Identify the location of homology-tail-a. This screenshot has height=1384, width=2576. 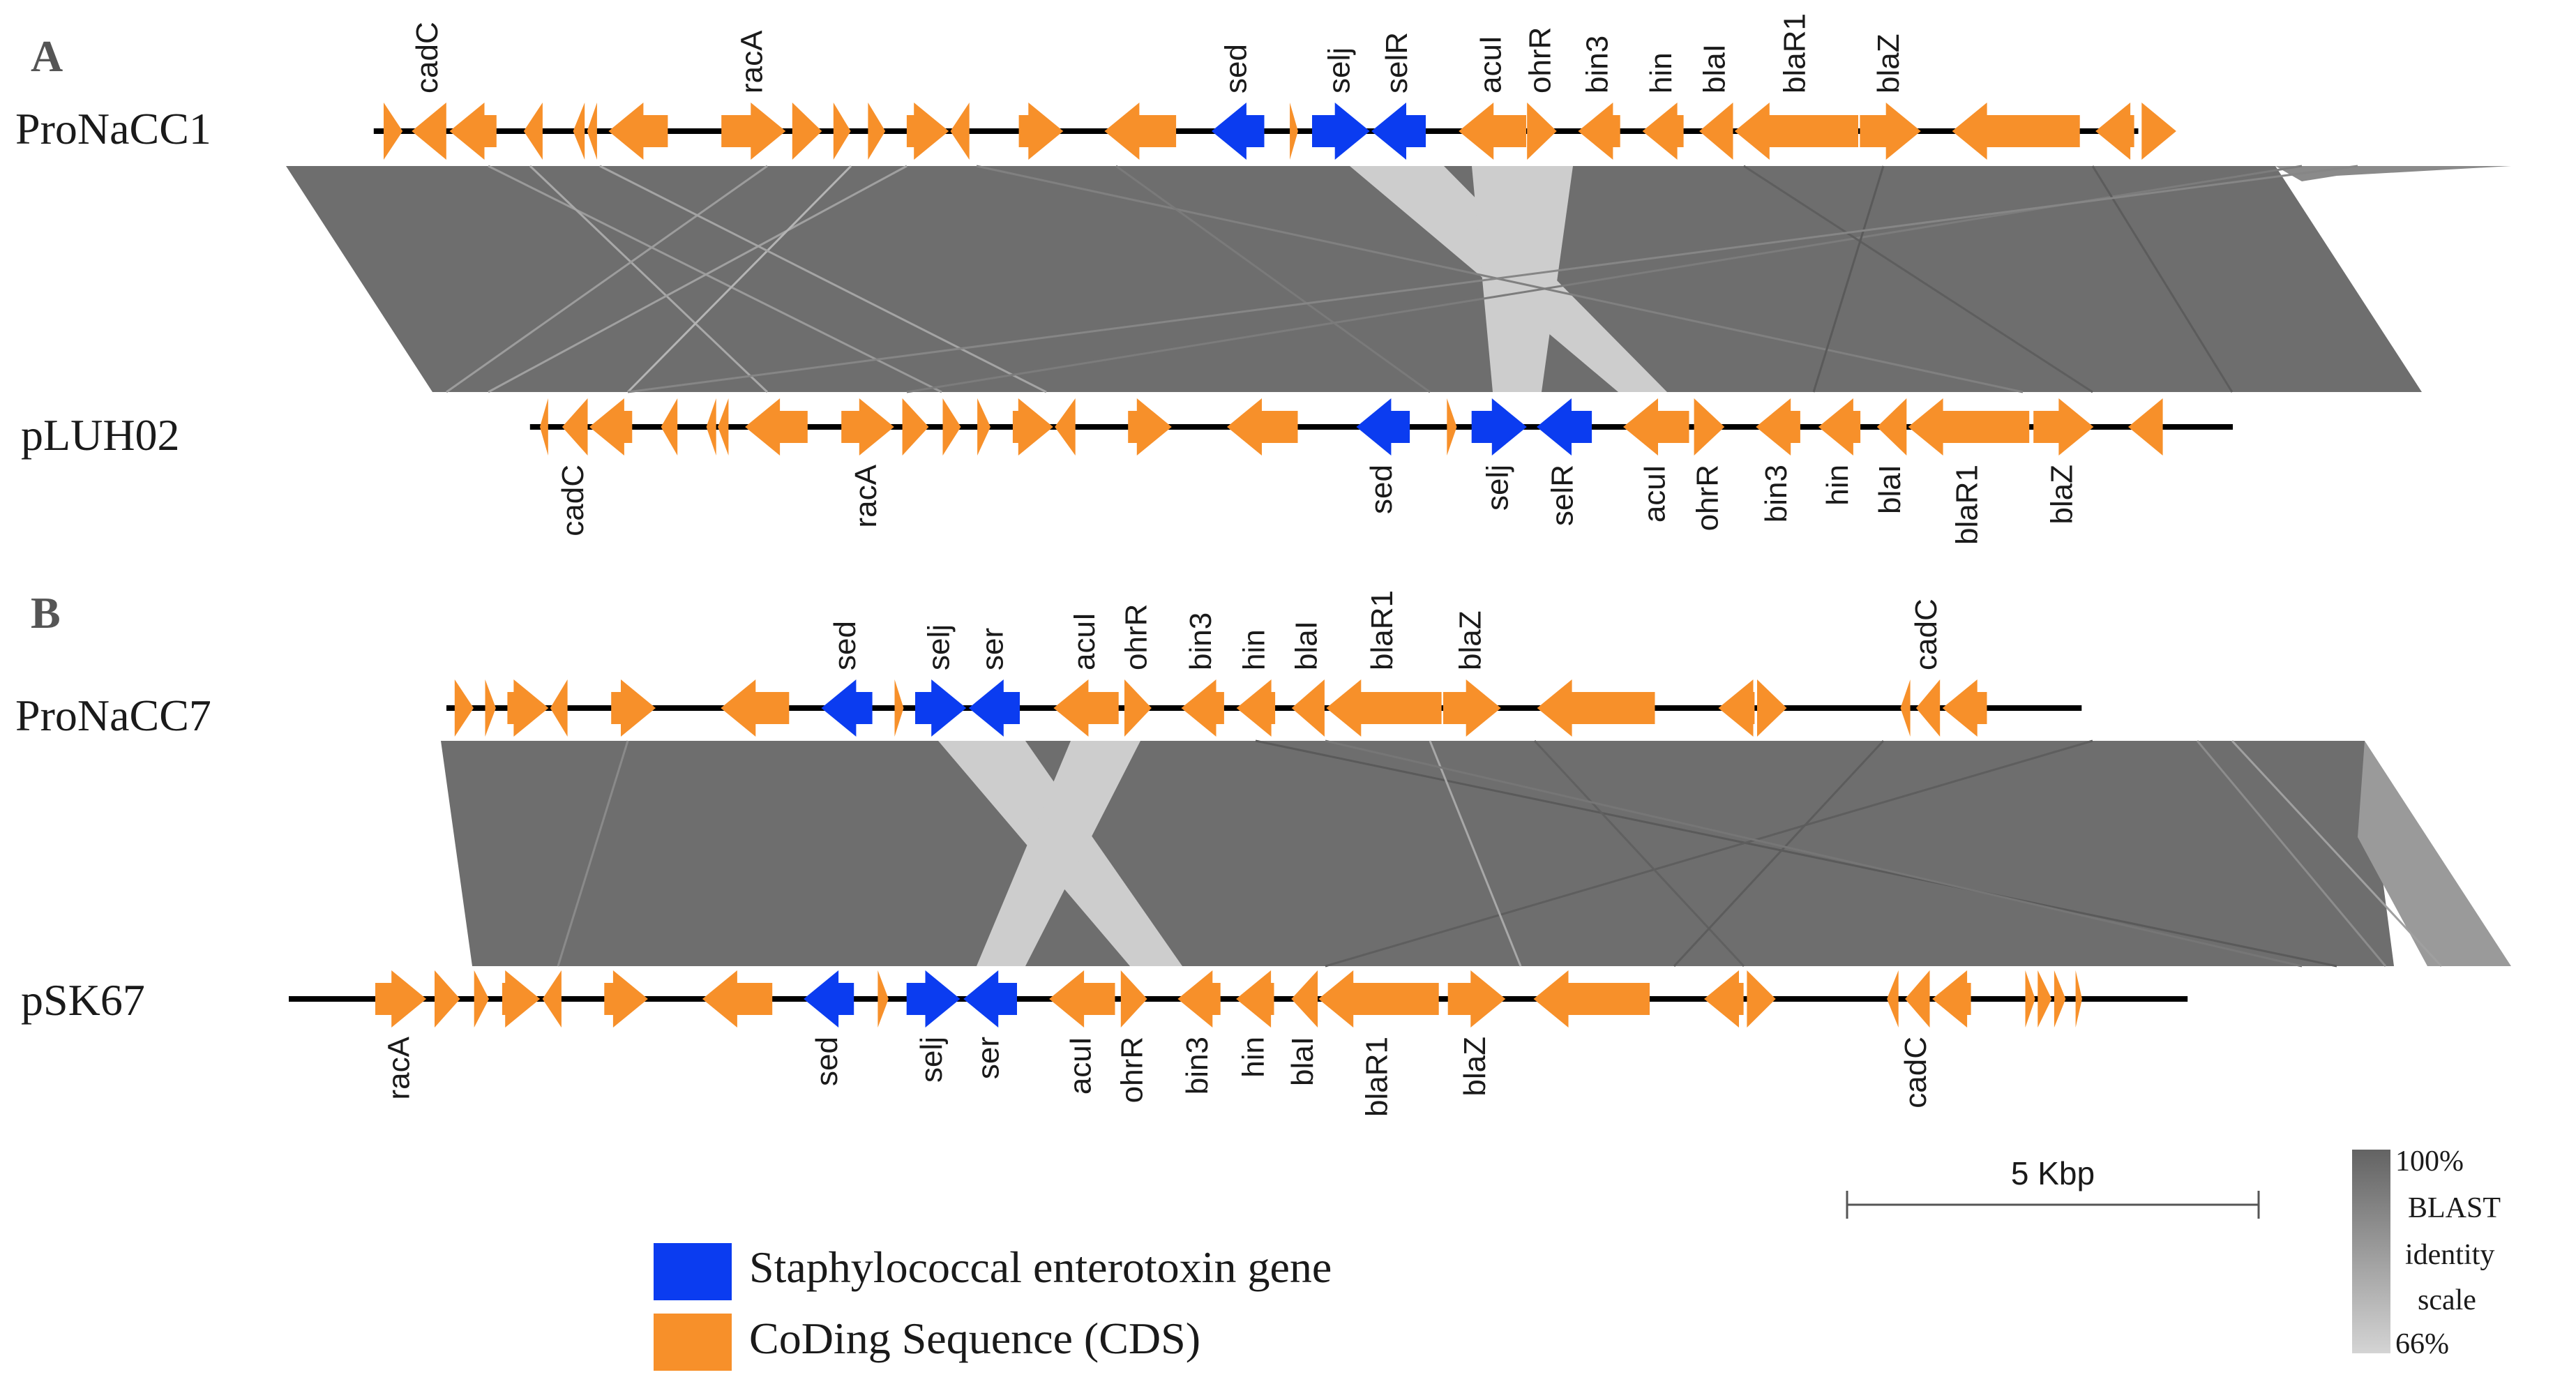
(2393, 173).